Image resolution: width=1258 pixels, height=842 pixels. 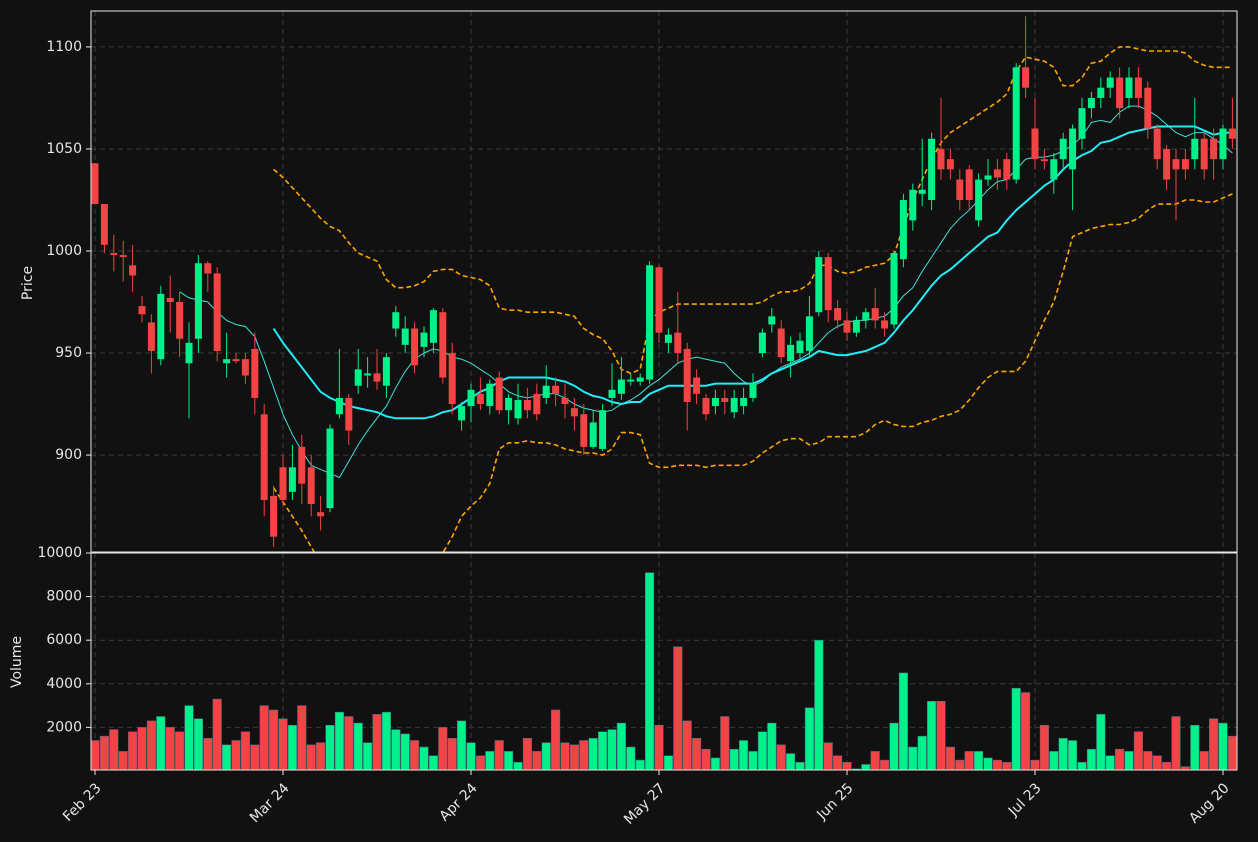 What do you see at coordinates (64, 727) in the screenshot?
I see `y-tick-label: 2000` at bounding box center [64, 727].